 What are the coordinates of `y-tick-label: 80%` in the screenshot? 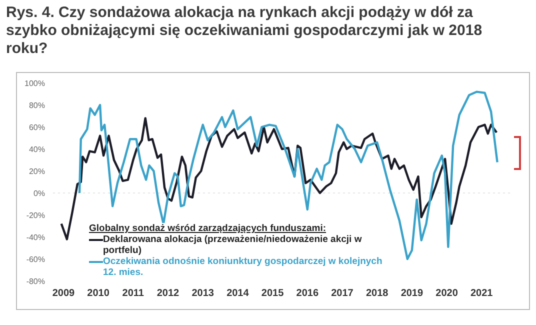 It's located at (36, 105).